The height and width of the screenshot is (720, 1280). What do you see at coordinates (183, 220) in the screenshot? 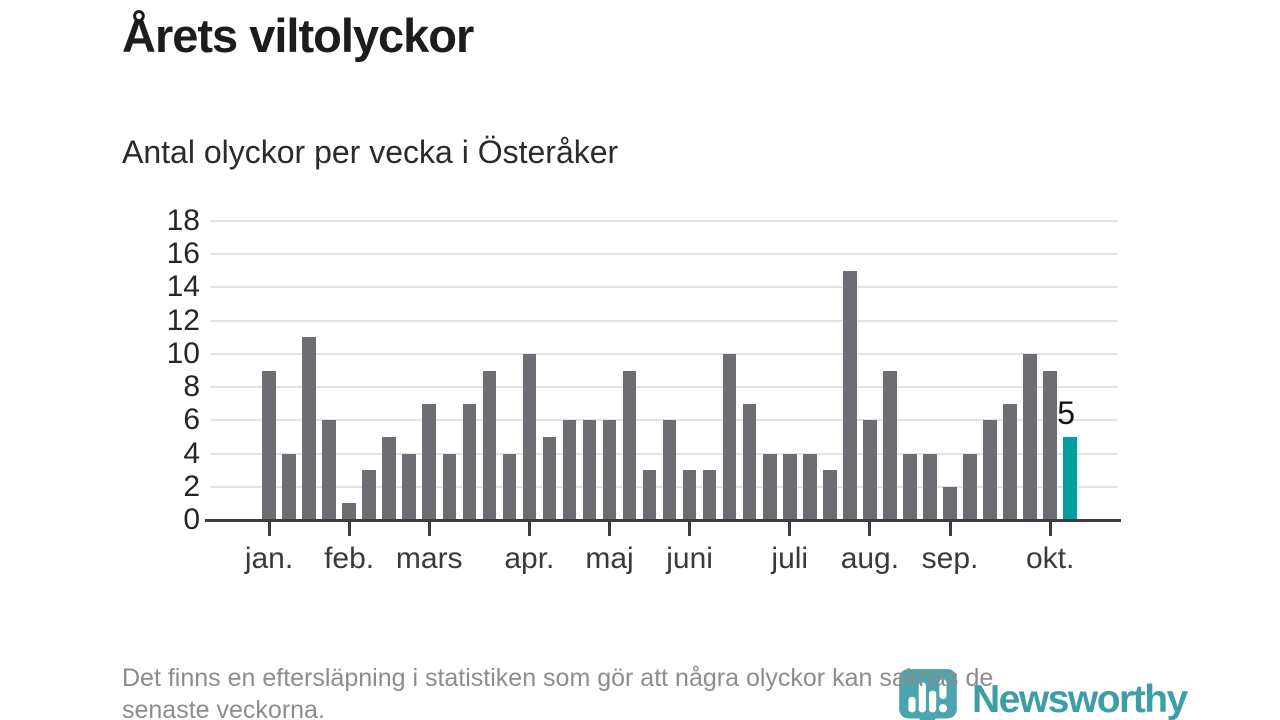
I see `y-axis-label: 18` at bounding box center [183, 220].